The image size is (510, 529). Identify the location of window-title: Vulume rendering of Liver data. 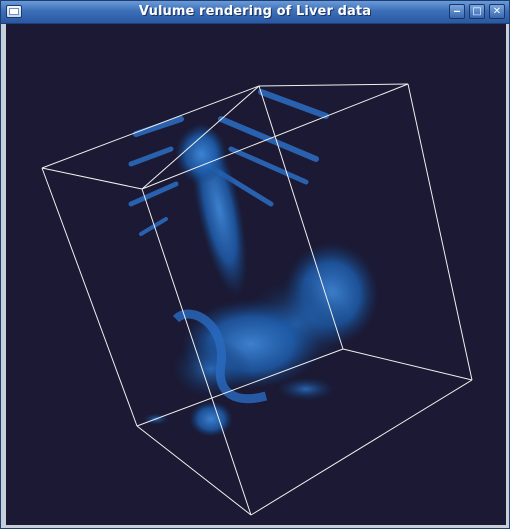
(255, 11).